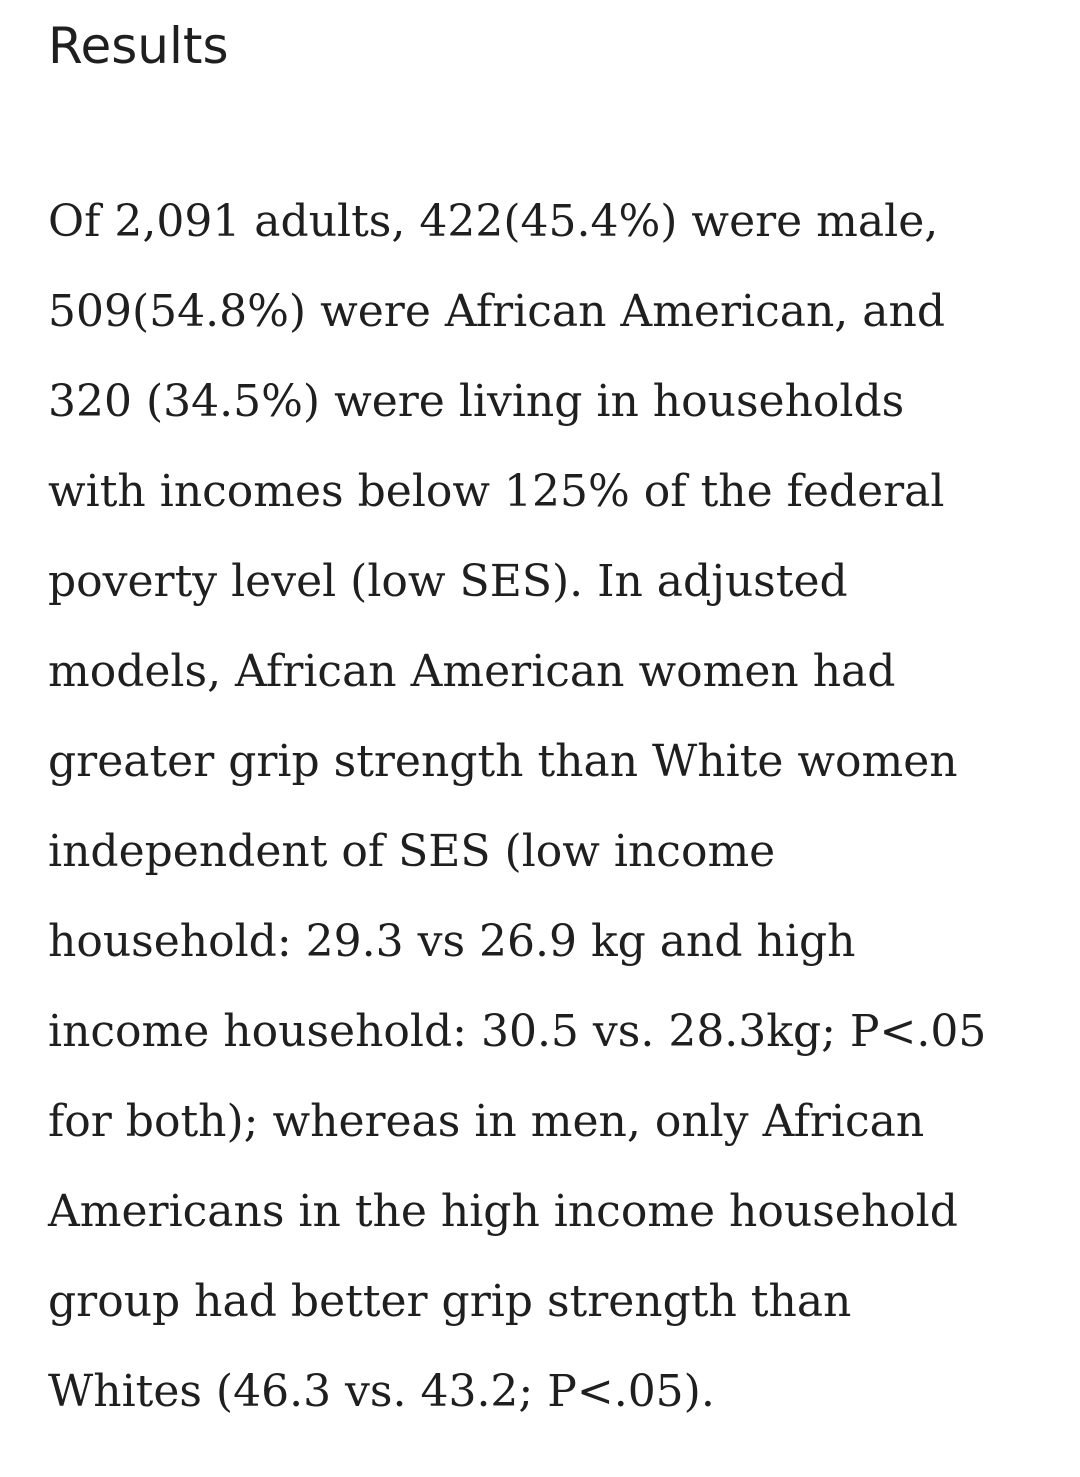 The image size is (1080, 1477). Describe the element at coordinates (496, 311) in the screenshot. I see `text-line: 509(54.8%) were African American, and` at that location.